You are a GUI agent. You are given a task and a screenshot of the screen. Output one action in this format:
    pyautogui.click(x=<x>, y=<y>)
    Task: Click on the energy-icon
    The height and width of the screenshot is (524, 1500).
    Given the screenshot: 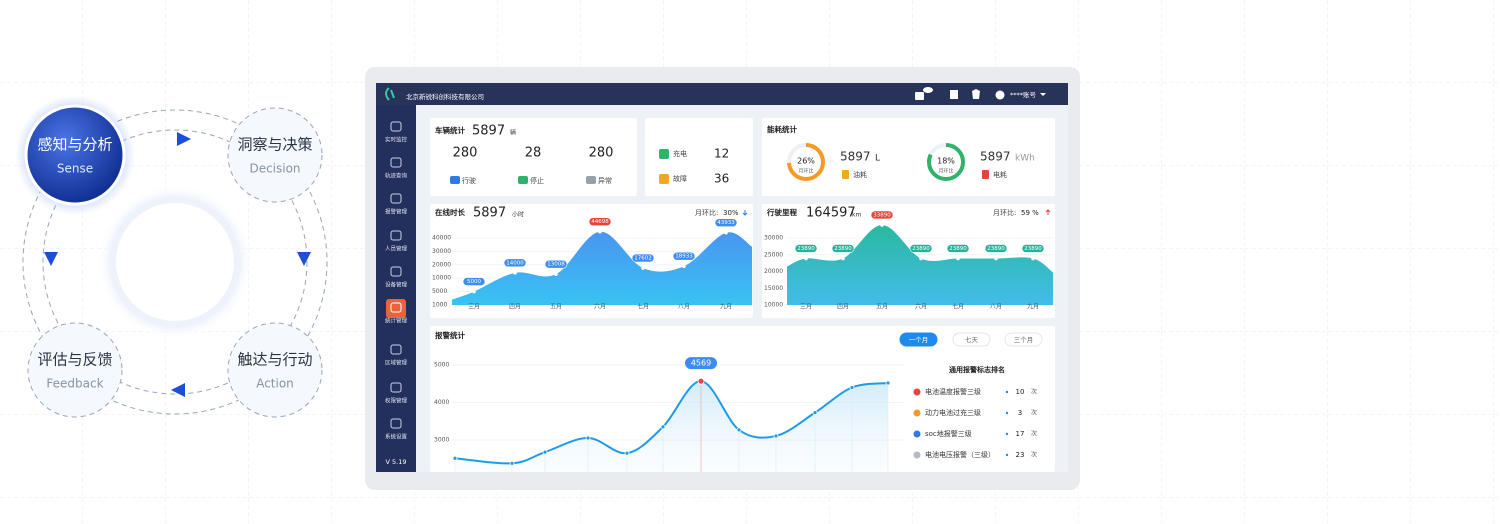 What is the action you would take?
    pyautogui.click(x=985, y=174)
    